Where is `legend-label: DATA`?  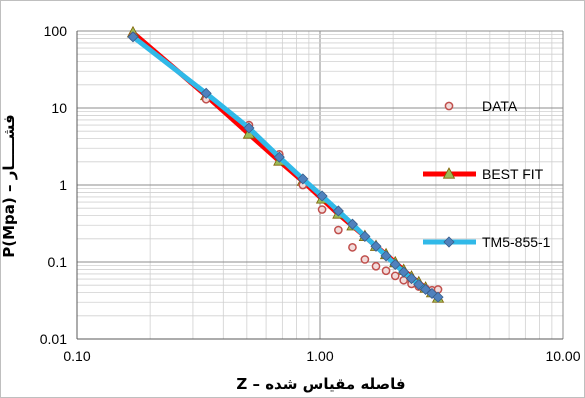 legend-label: DATA is located at coordinates (500, 106).